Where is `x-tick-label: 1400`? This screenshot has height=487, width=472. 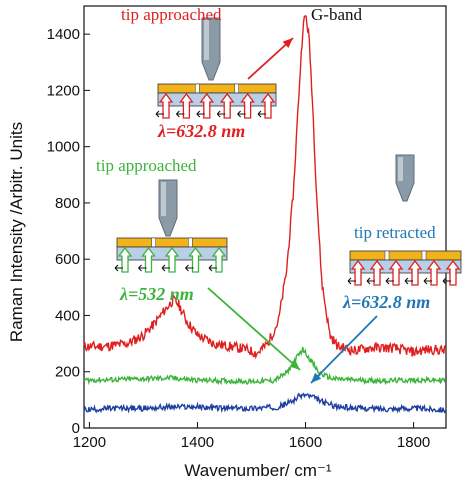 x-tick-label: 1400 is located at coordinates (197, 442).